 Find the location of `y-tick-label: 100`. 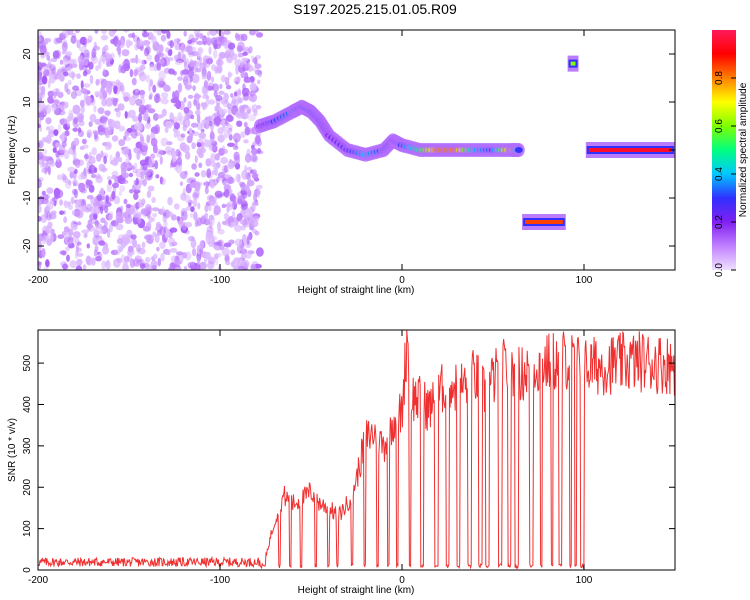

y-tick-label: 100 is located at coordinates (27, 528).